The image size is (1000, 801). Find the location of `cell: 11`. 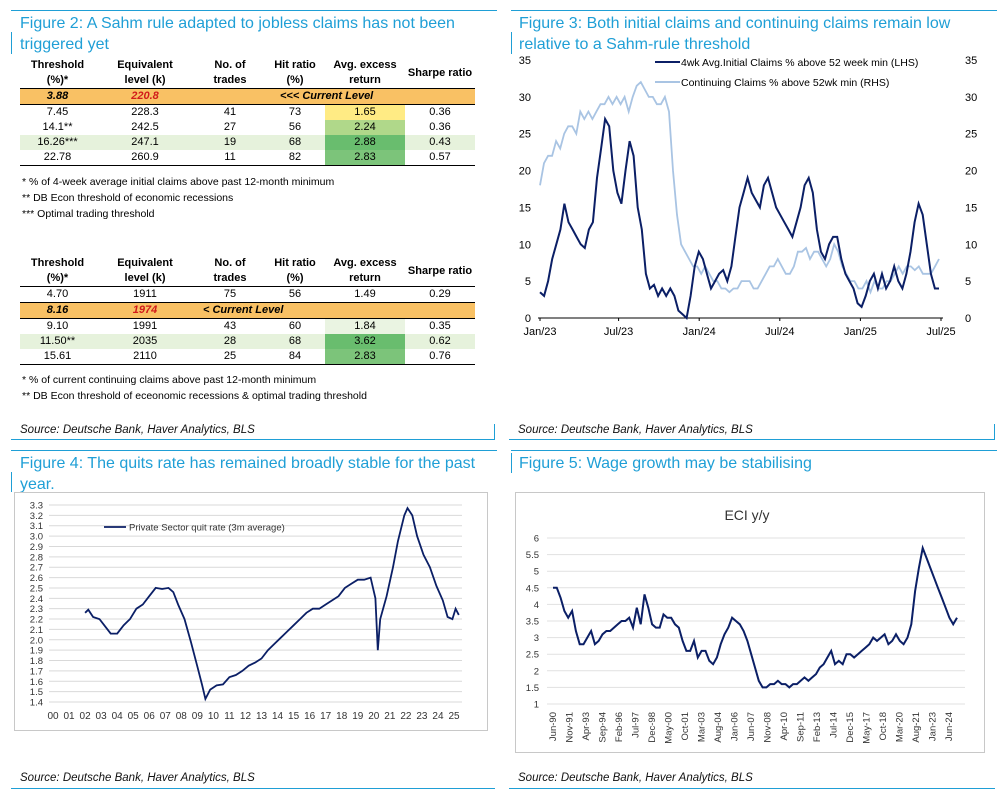

cell: 11 is located at coordinates (230, 158).